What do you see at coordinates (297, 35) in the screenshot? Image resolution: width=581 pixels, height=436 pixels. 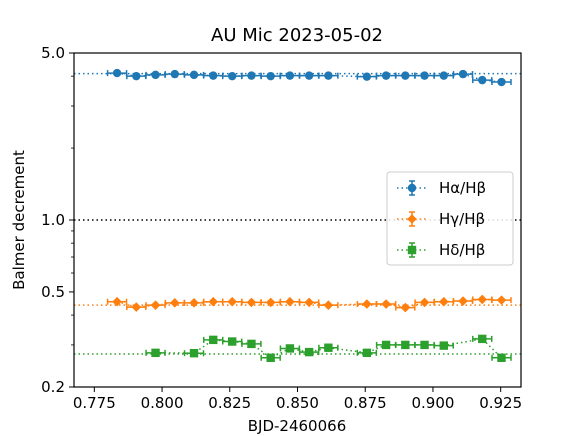 I see `chart-title: AU Mic 2023-05-02` at bounding box center [297, 35].